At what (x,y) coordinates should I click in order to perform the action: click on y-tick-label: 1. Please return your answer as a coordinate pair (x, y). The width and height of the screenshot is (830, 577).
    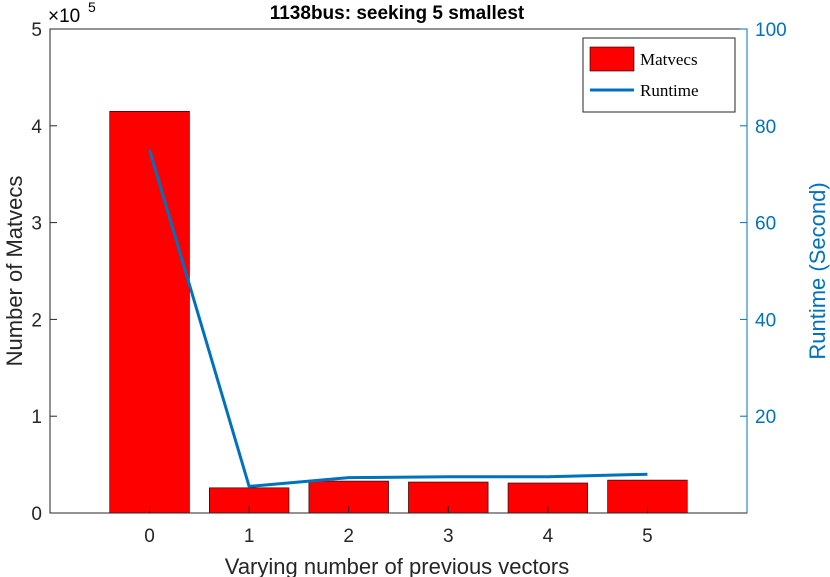
    Looking at the image, I should click on (36, 417).